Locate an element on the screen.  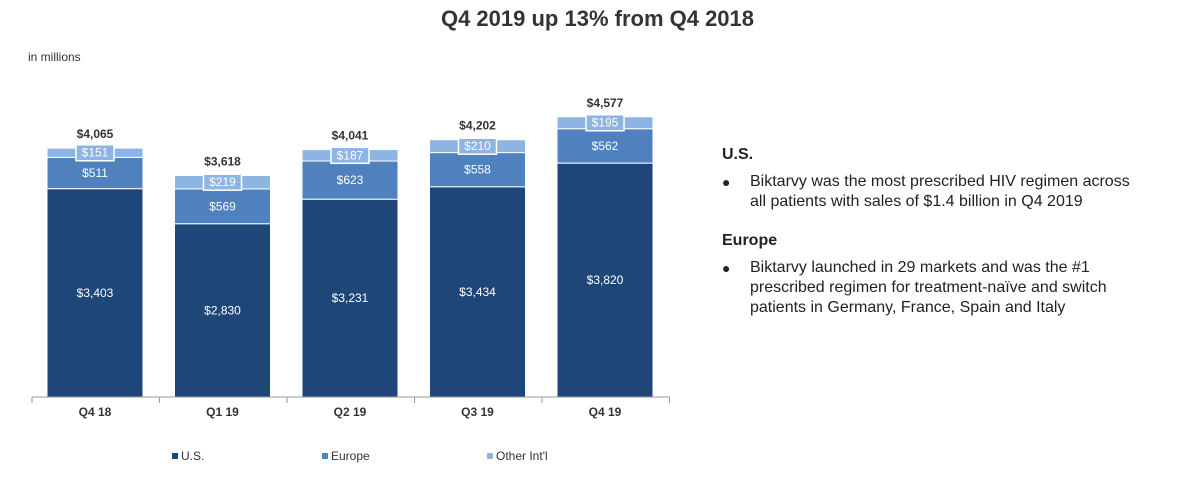
total-label-3: $4,202 is located at coordinates (477, 126).